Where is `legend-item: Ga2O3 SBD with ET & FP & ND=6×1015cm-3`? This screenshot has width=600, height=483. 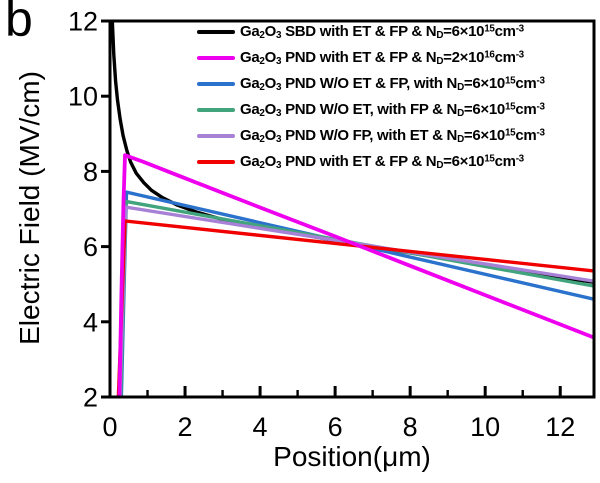 legend-item: Ga2O3 SBD with ET & FP & ND=6×1015cm-3 is located at coordinates (371, 32).